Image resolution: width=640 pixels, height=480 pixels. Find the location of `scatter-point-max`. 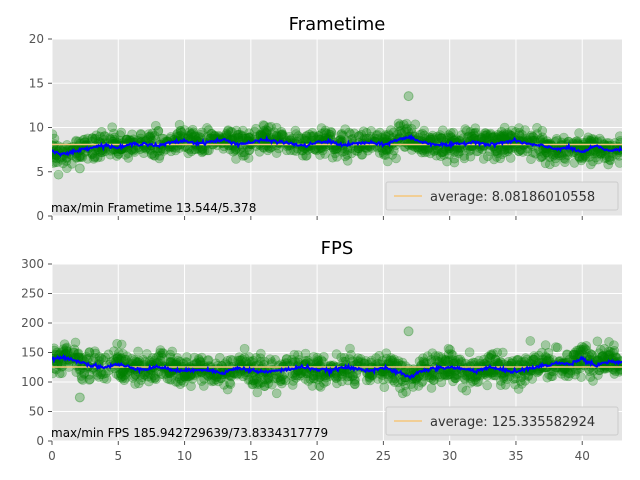

scatter-point-max is located at coordinates (408, 96).